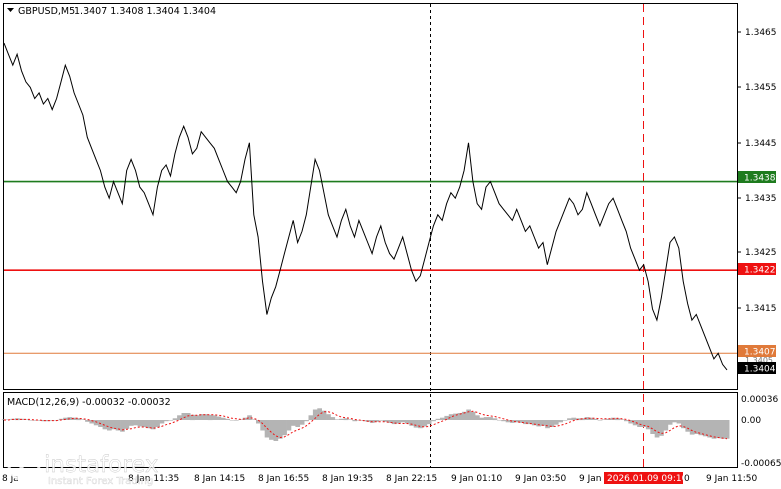  Describe the element at coordinates (761, 253) in the screenshot. I see `price-tick: 1.3425` at that location.